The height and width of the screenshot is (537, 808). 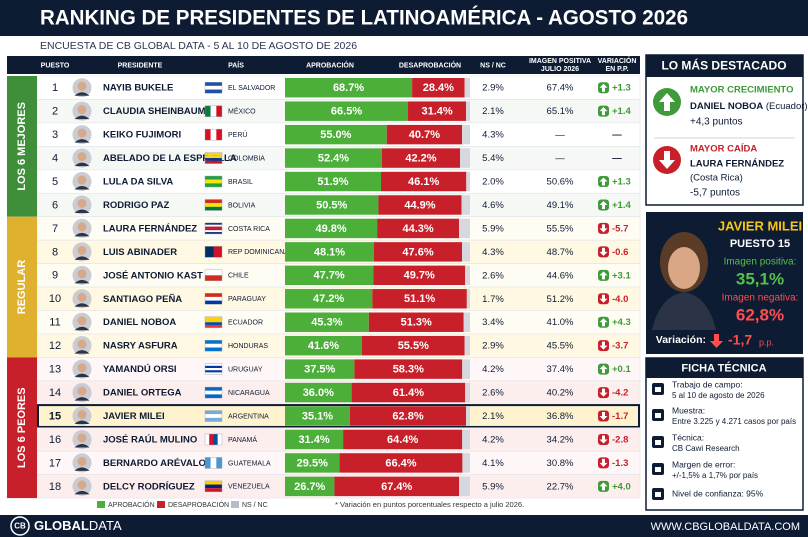 What do you see at coordinates (245, 369) in the screenshot?
I see `country: URUGUAY` at bounding box center [245, 369].